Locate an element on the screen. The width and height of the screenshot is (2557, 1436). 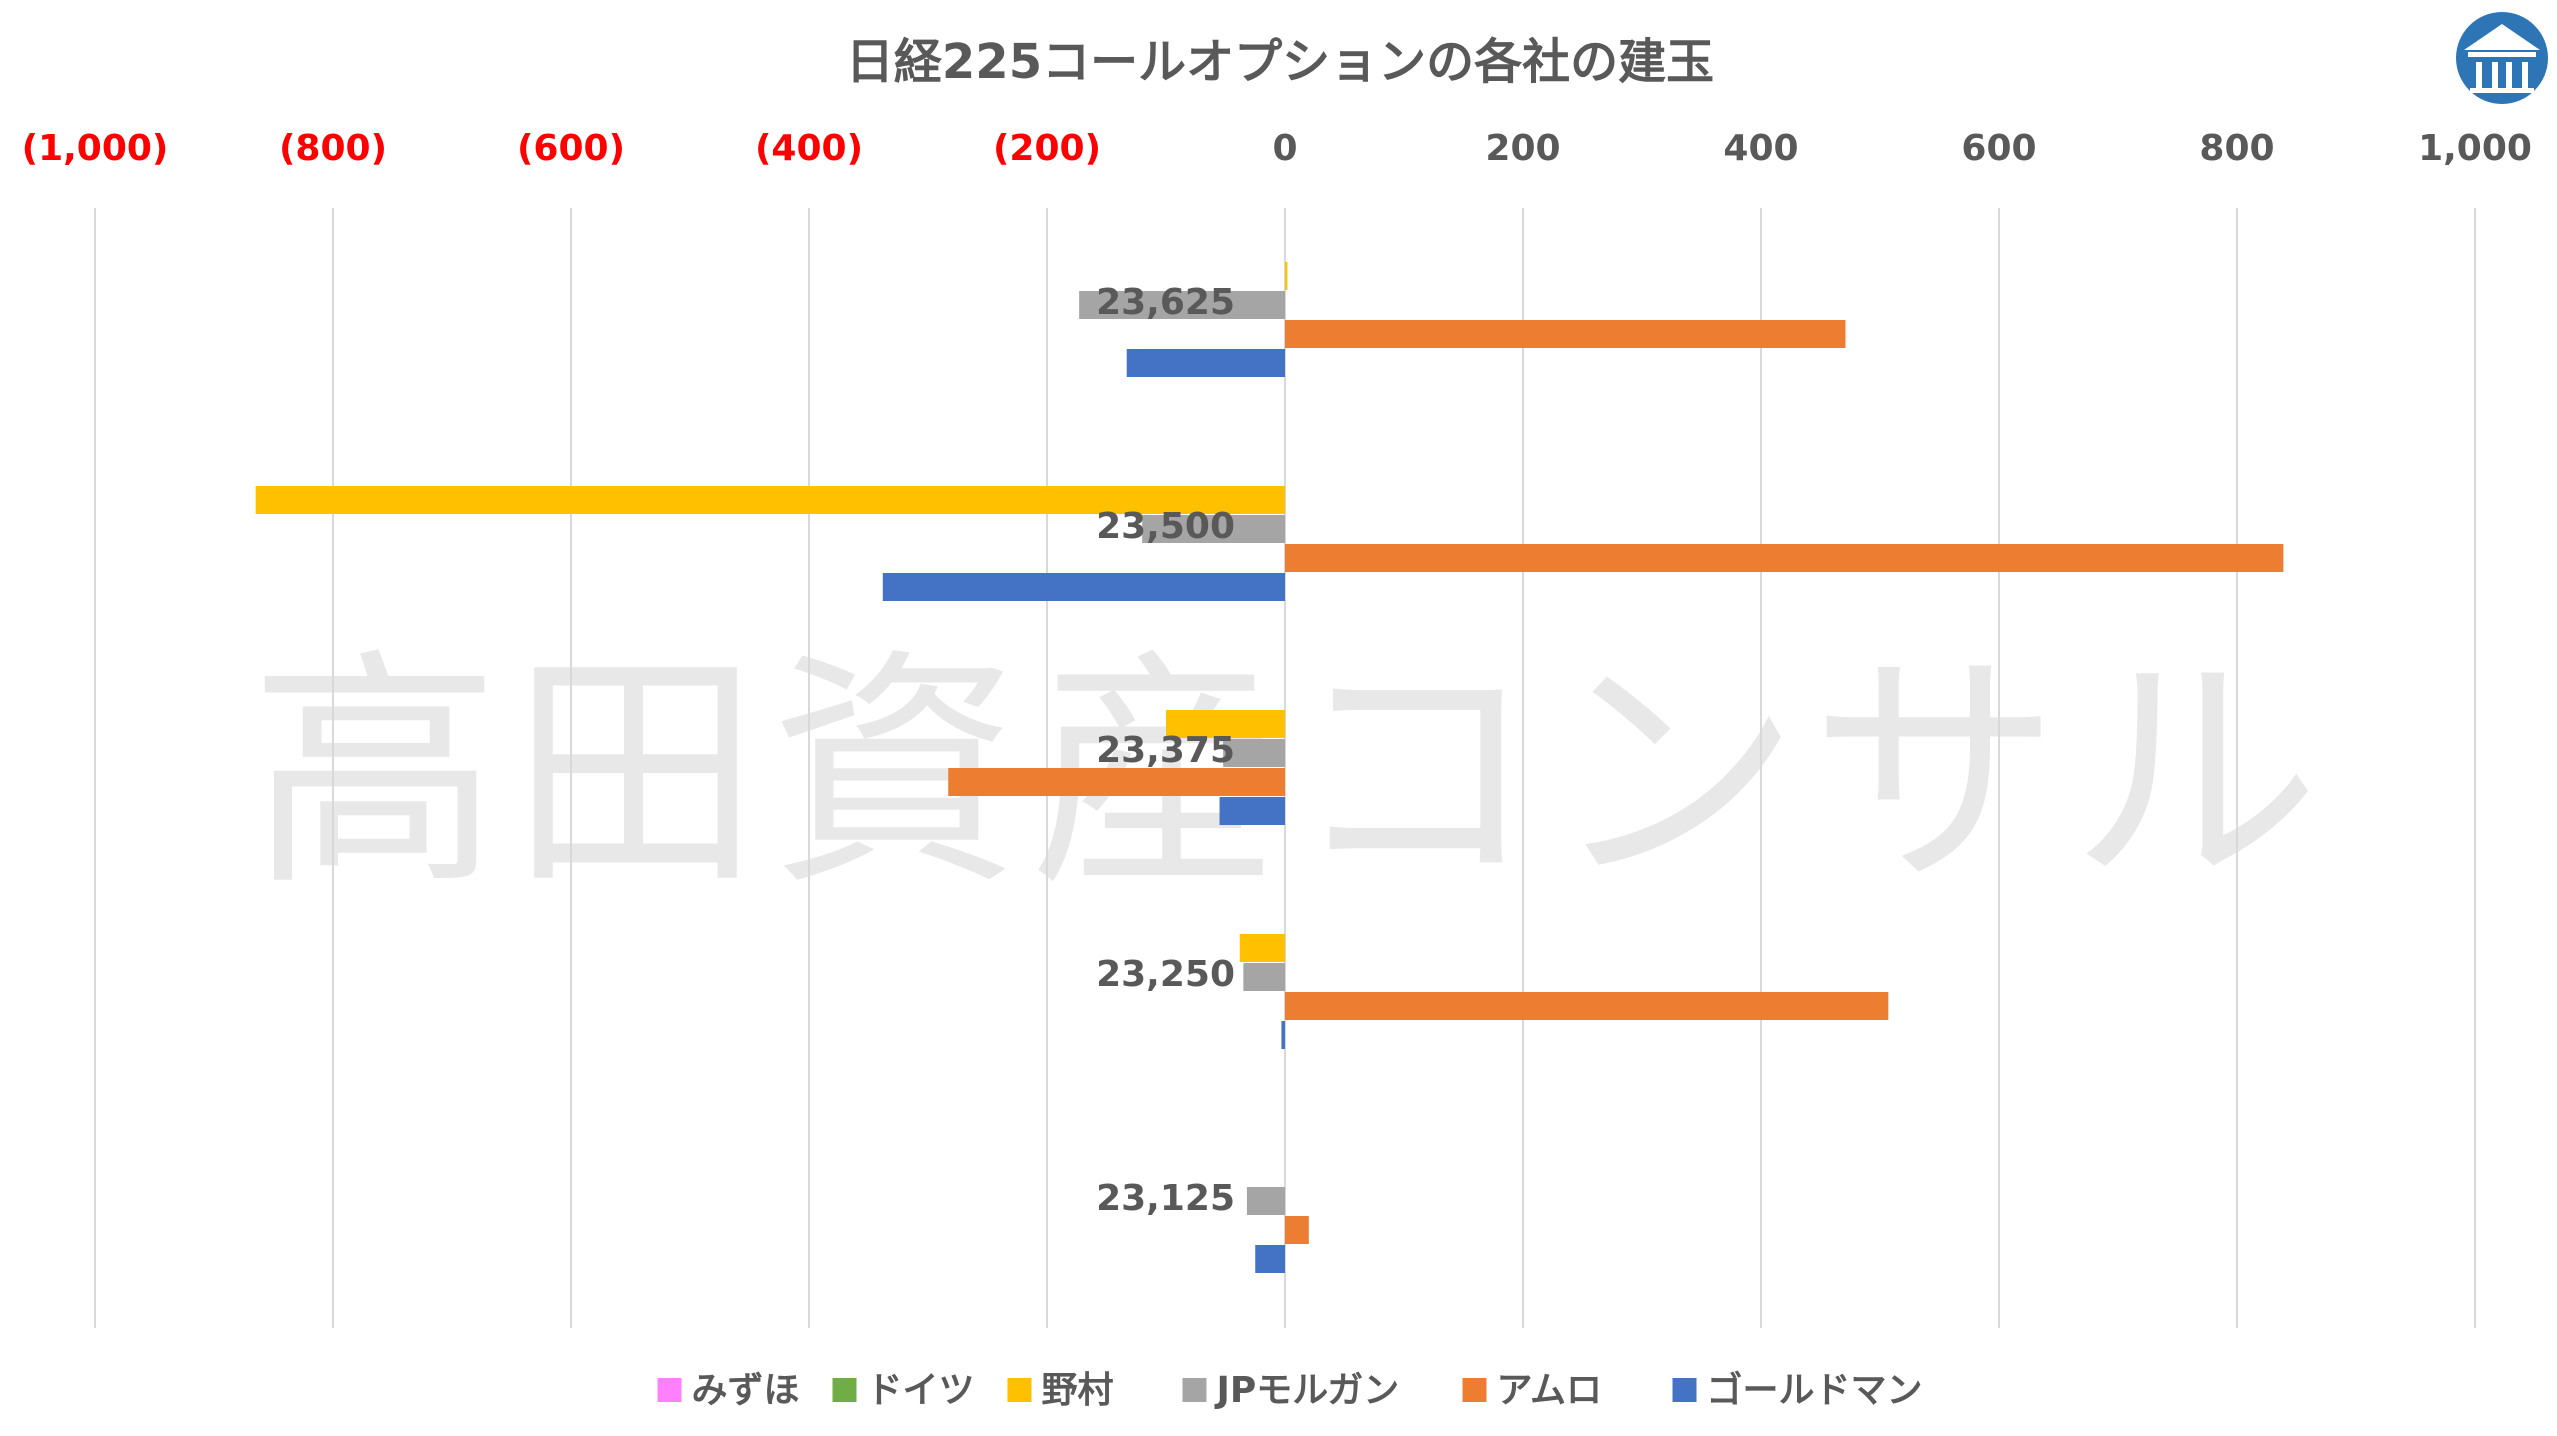
x-tick-label: 800 is located at coordinates (2236, 148).